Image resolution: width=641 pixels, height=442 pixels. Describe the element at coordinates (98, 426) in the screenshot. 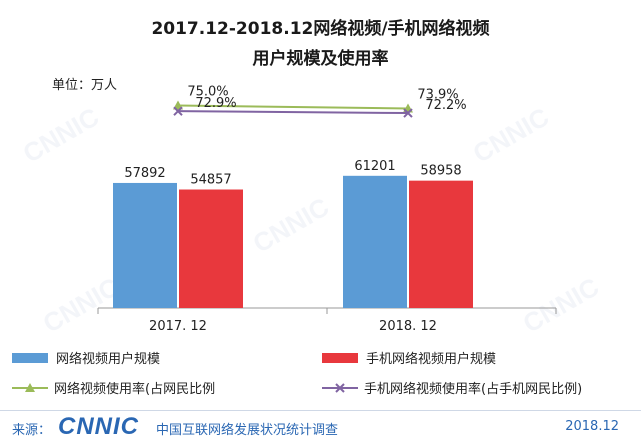

I see `cnnic-logo: CNNIC` at that location.